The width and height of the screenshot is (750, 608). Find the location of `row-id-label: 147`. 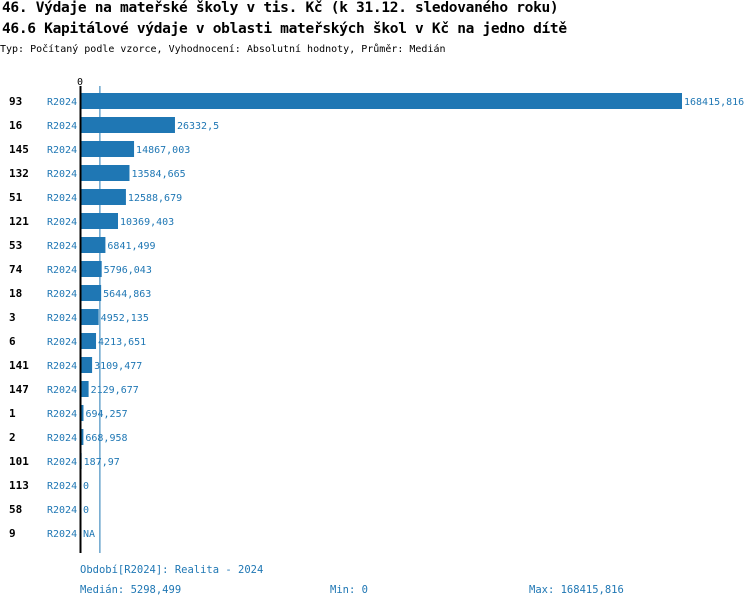

row-id-label: 147 is located at coordinates (19, 389).